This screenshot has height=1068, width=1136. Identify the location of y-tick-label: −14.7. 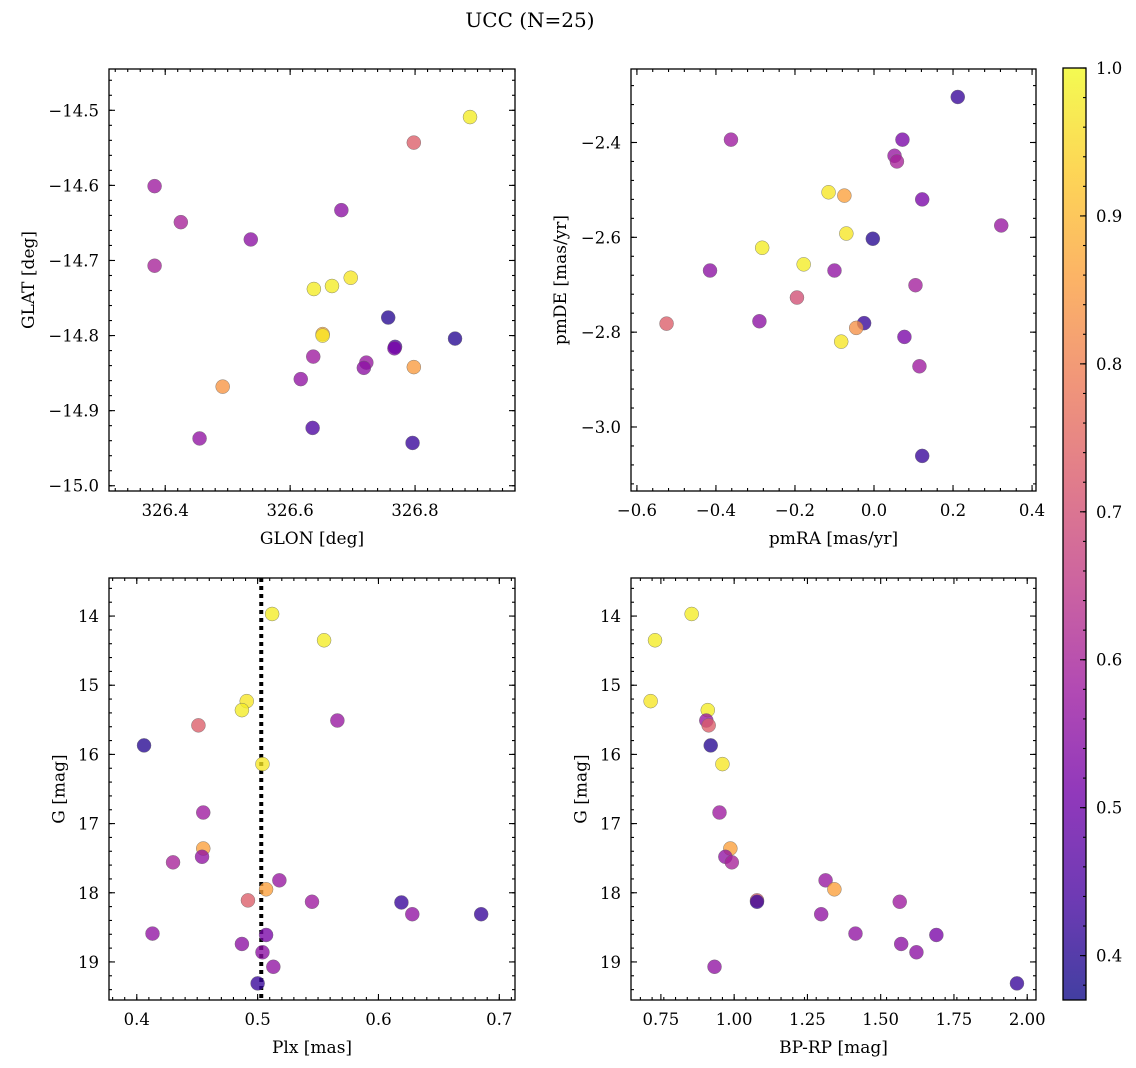
(73, 260).